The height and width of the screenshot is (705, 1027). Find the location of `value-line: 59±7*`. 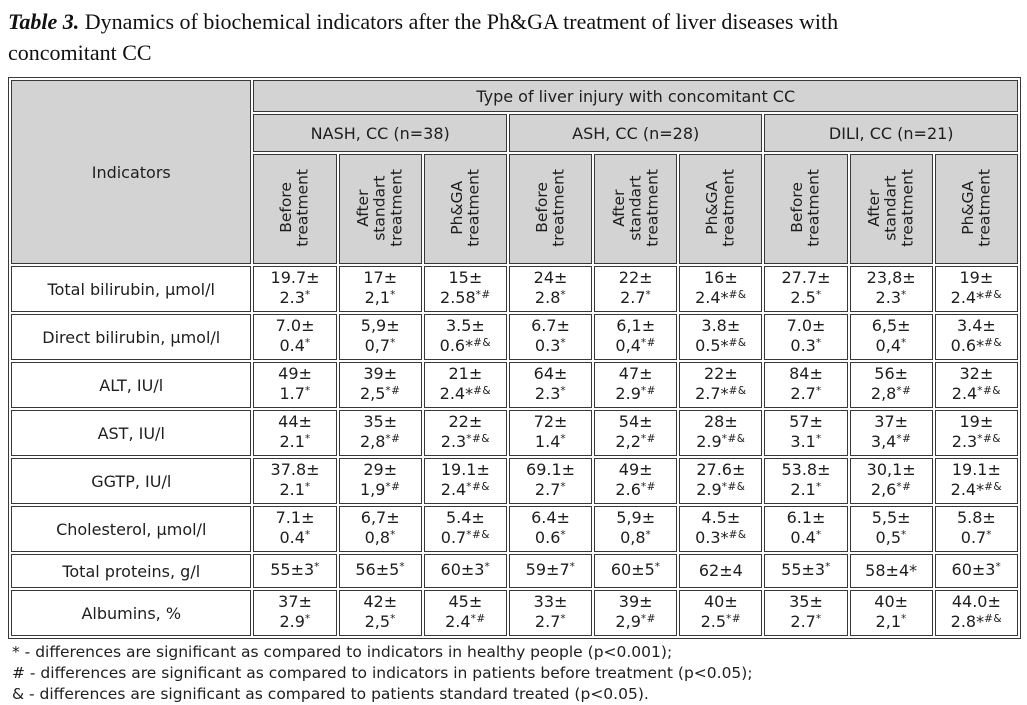

value-line: 59±7* is located at coordinates (550, 570).